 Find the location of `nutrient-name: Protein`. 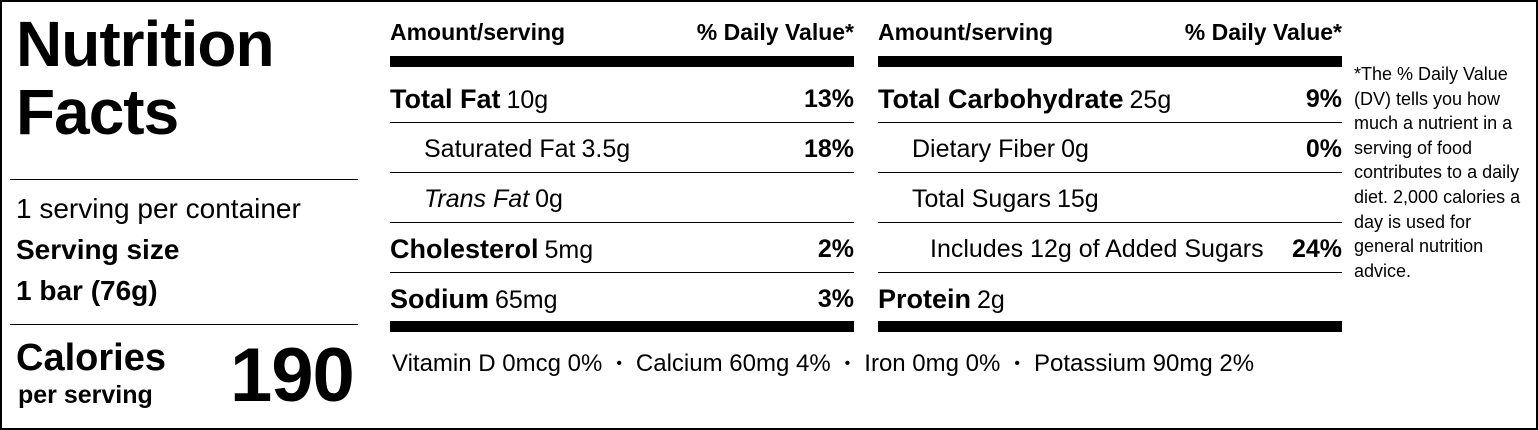

nutrient-name: Protein is located at coordinates (925, 299).